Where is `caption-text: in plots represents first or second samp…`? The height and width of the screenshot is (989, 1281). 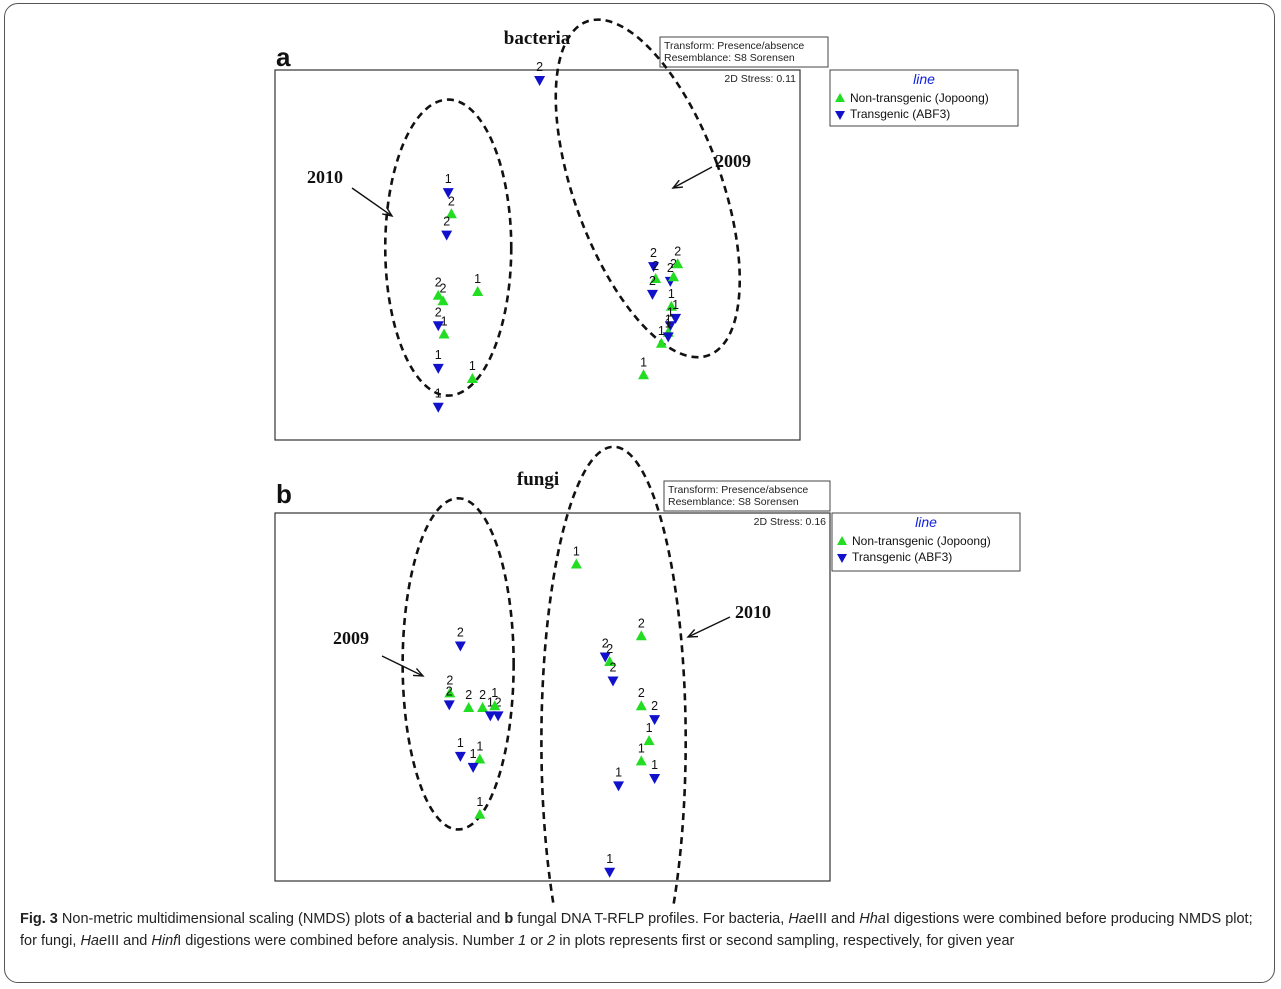 caption-text: in plots represents first or second samp… is located at coordinates (785, 941).